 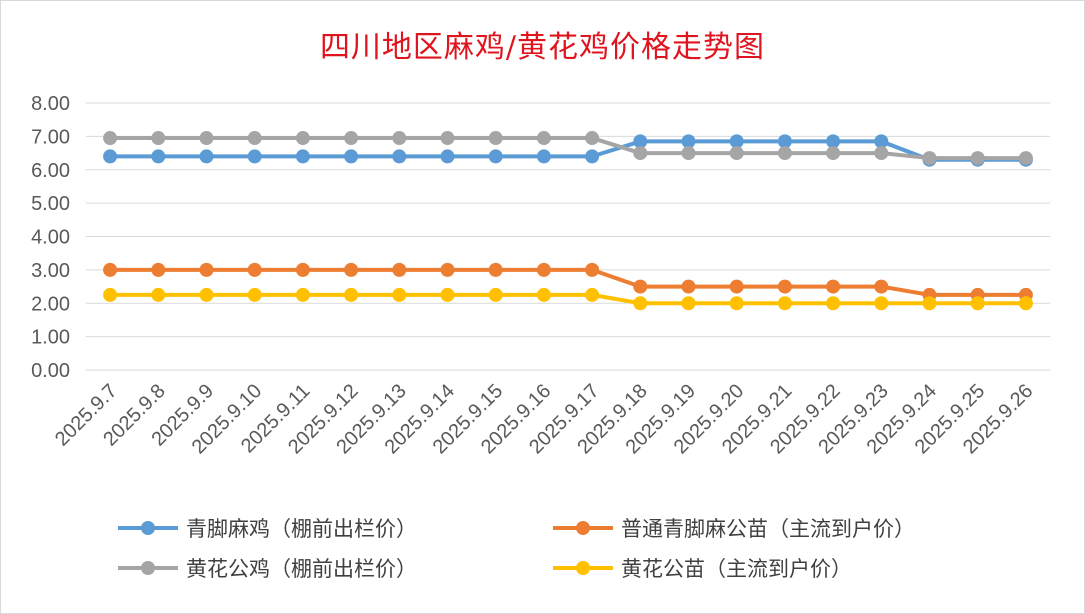 What do you see at coordinates (50, 371) in the screenshot?
I see `y-tick-label: 0.00` at bounding box center [50, 371].